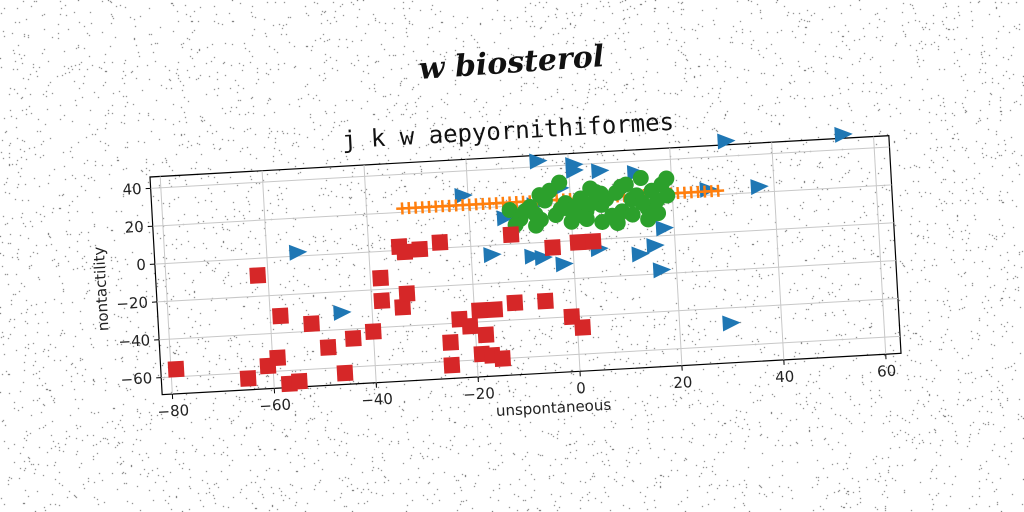 The image size is (1024, 512). Describe the element at coordinates (101, 289) in the screenshot. I see `y-axis-label: nontactility` at that location.